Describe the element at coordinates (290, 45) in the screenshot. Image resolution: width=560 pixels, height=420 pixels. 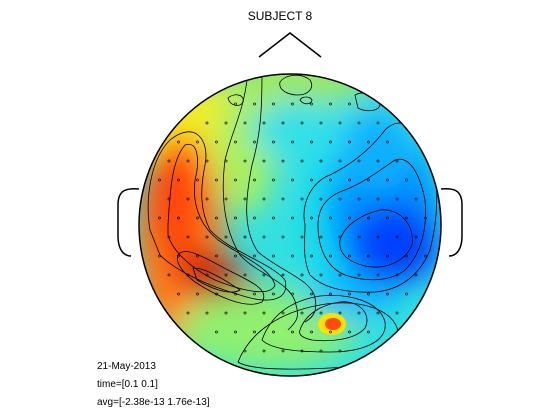
I see `nose-outline` at that location.